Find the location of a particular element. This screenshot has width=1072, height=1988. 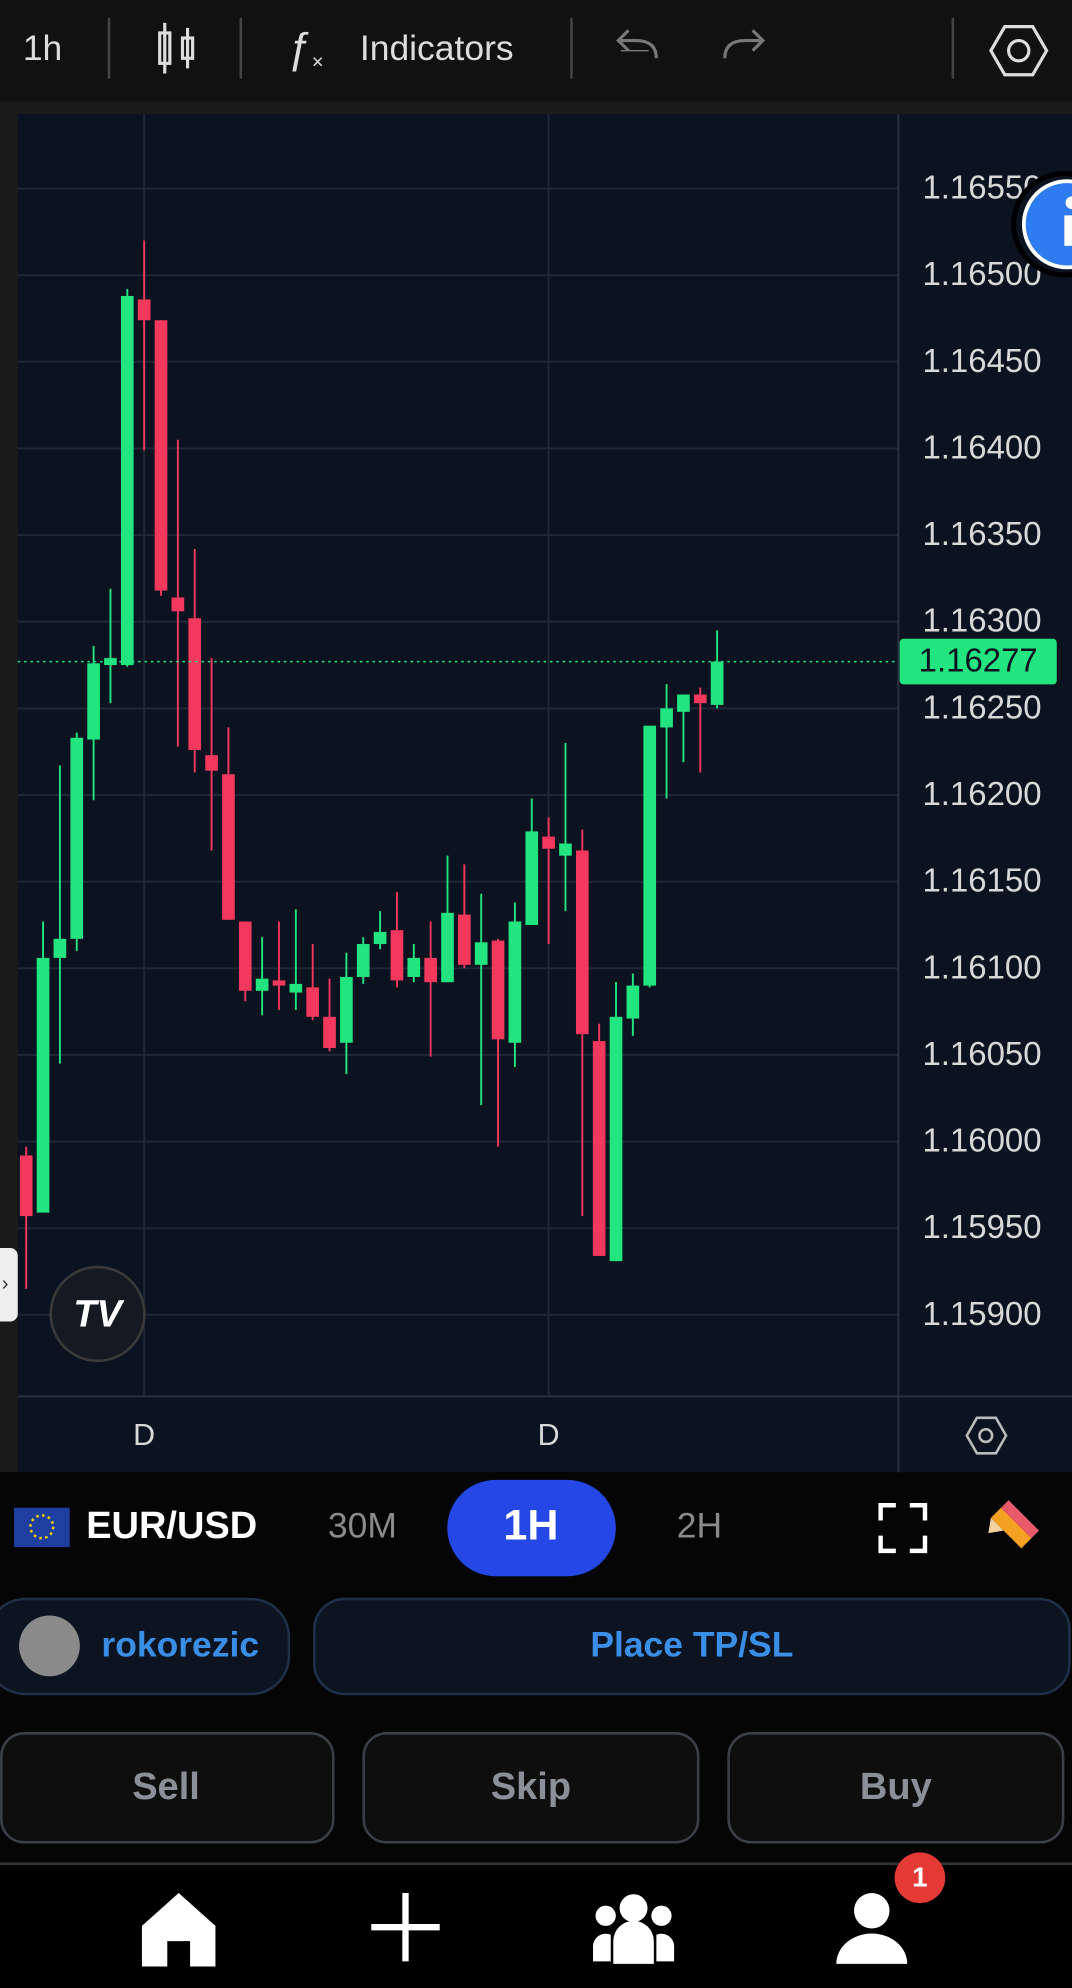

y-tick-label: 1.15950 is located at coordinates (981, 1226).